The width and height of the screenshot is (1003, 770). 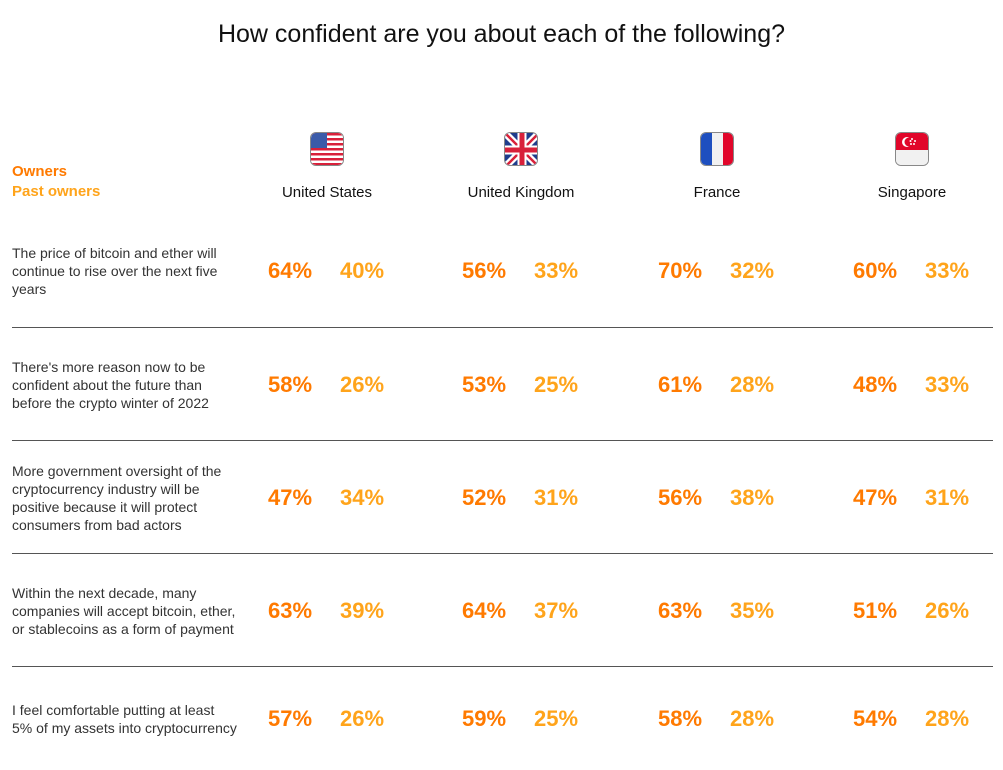 What do you see at coordinates (484, 718) in the screenshot?
I see `owners-value: 59%` at bounding box center [484, 718].